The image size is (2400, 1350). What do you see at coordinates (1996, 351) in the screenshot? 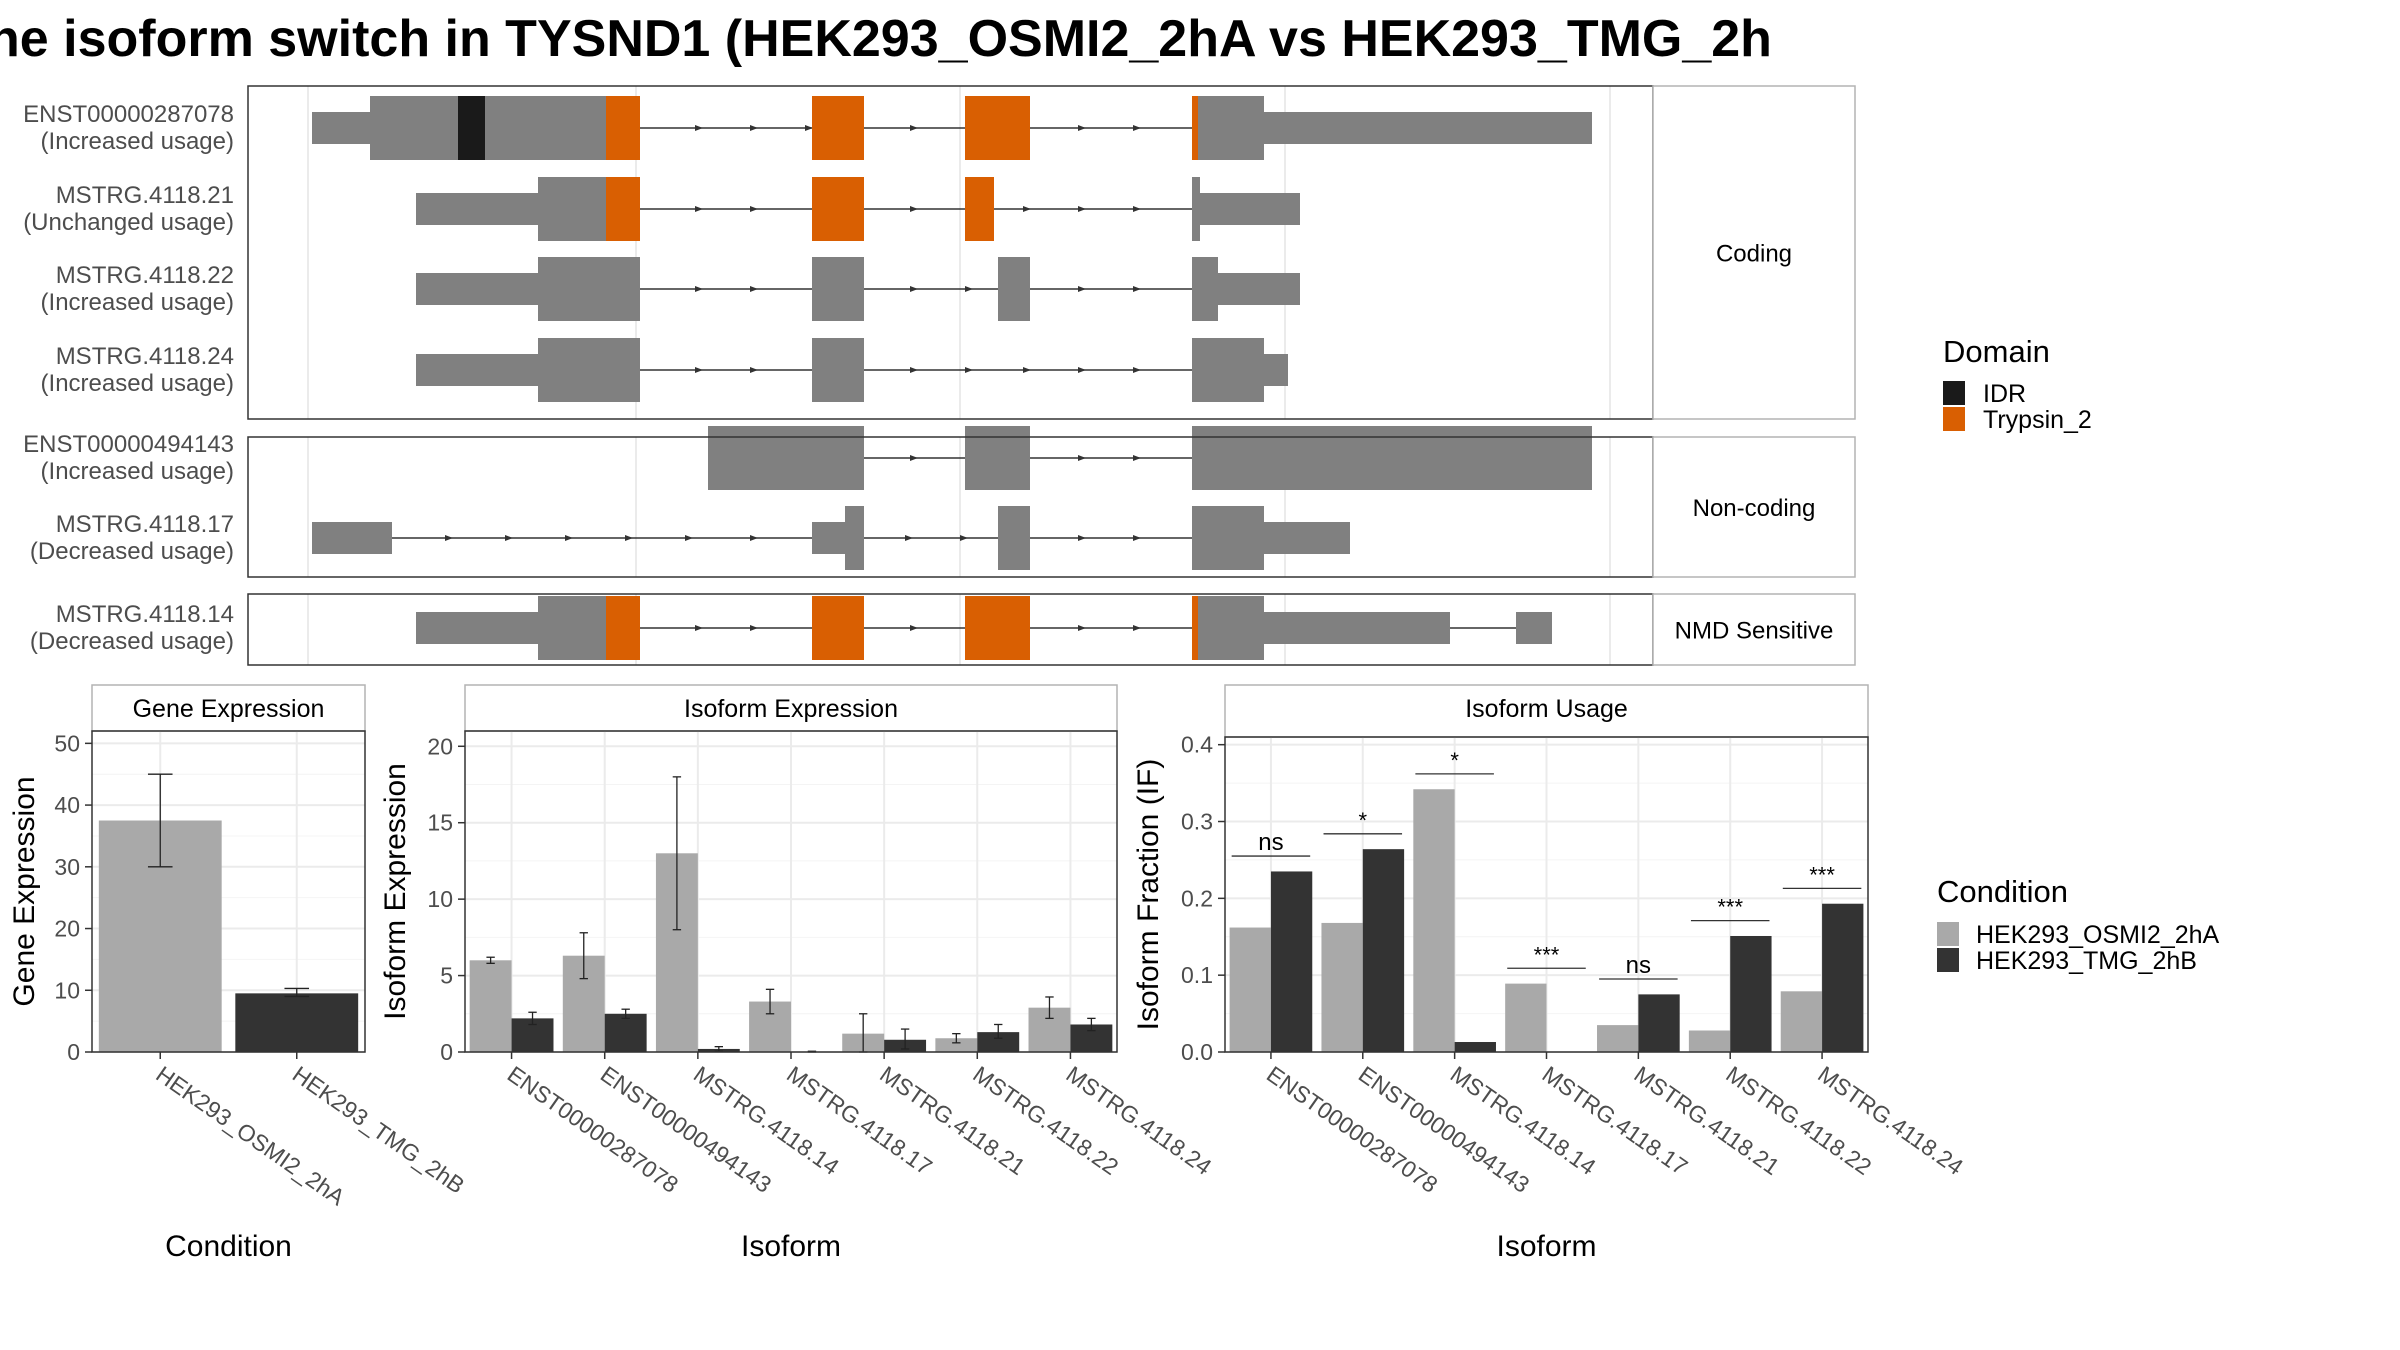
I see `domain-legend-title: Domain` at bounding box center [1996, 351].